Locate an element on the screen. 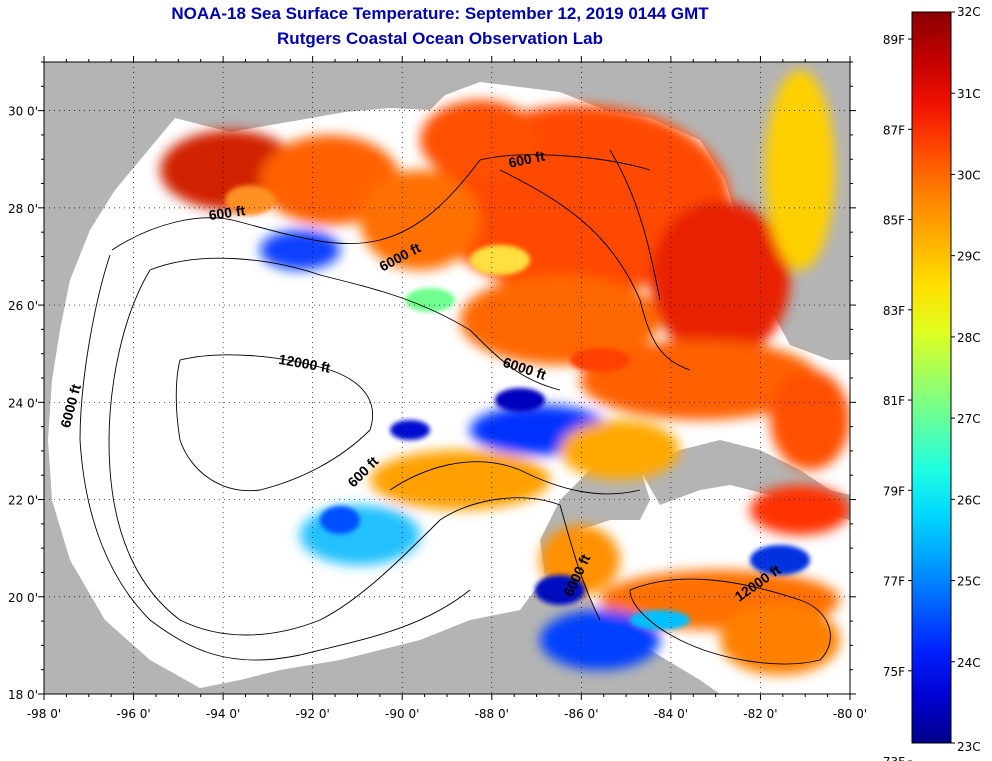  colorbar-c-label: 31C is located at coordinates (969, 94).